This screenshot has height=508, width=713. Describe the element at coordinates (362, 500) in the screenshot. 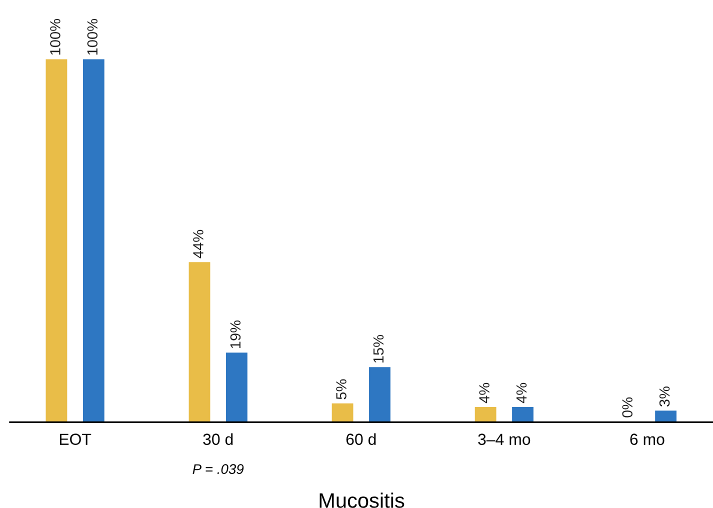

I see `x-axis-title: Mucositis` at that location.